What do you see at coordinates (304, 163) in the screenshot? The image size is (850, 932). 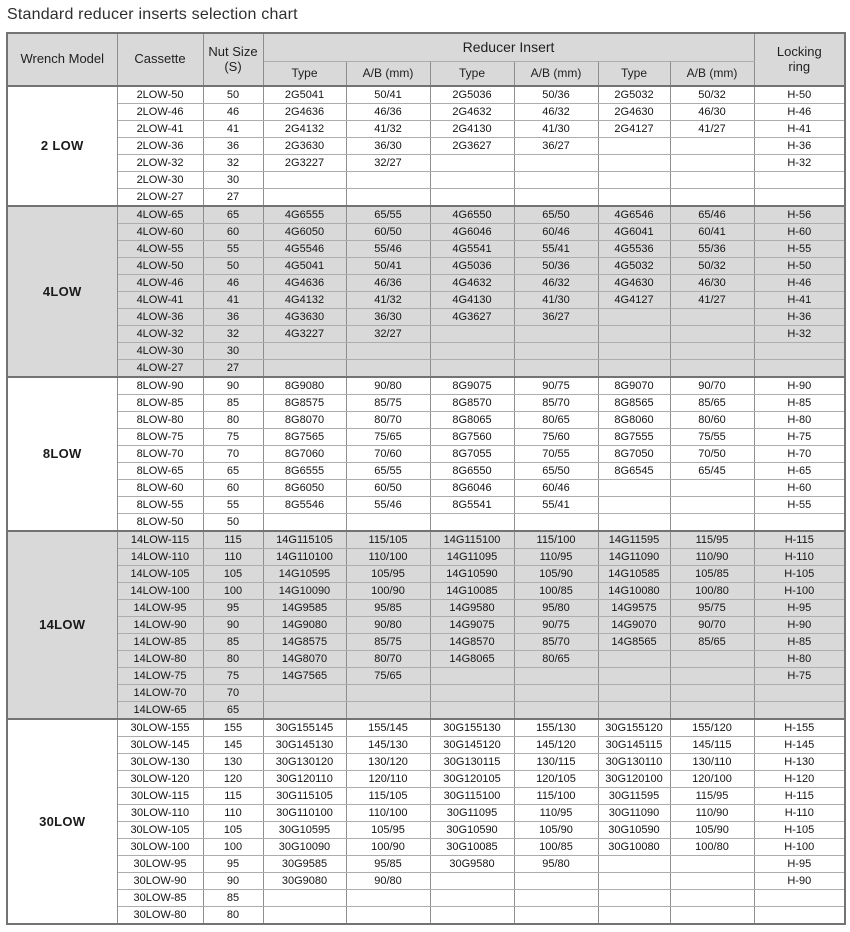 I see `type-cell: 2G3227` at bounding box center [304, 163].